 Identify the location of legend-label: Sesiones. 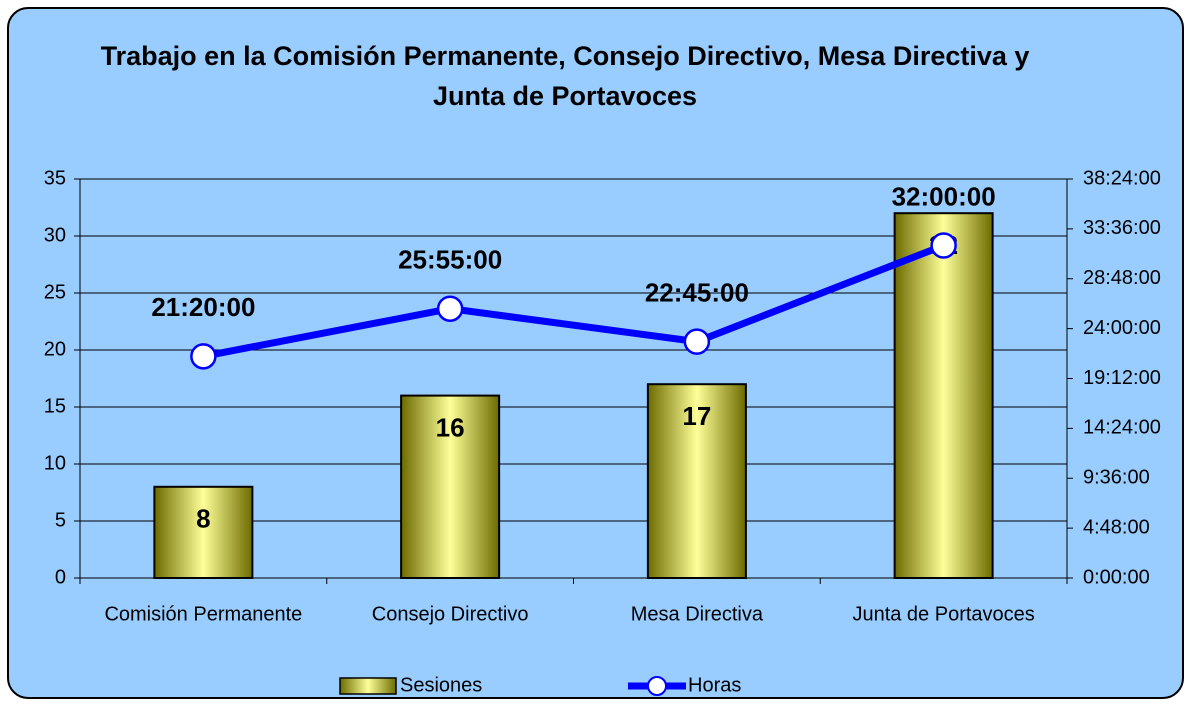
(441, 685).